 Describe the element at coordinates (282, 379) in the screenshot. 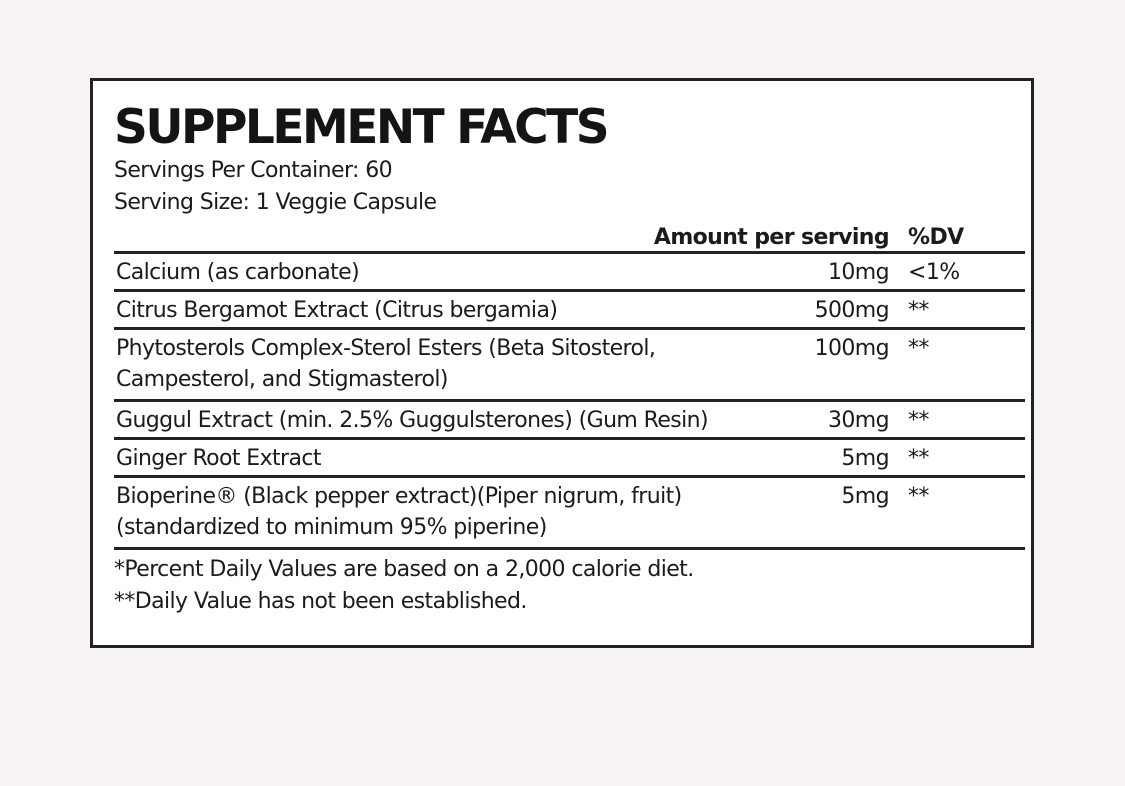

I see `ingredient-name-line: Campesterol, and Stigmasterol)` at that location.